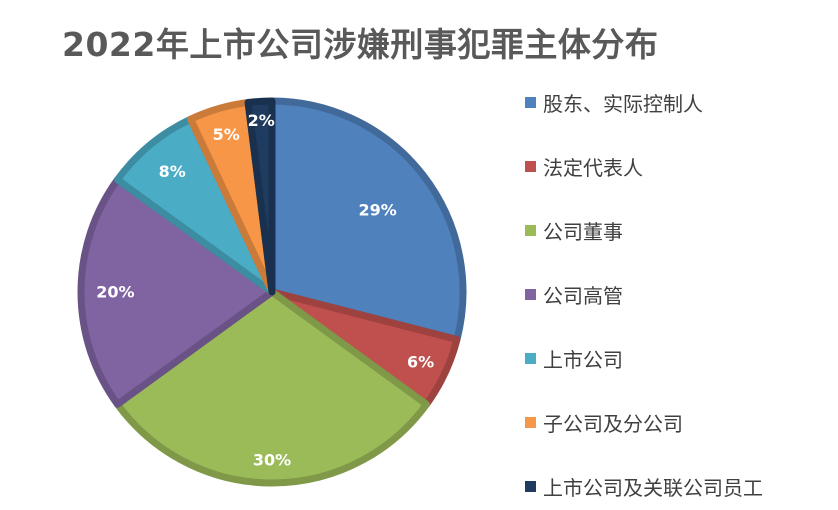 This screenshot has height=510, width=838. I want to click on legend-item-4: 公司高管, so click(574, 294).